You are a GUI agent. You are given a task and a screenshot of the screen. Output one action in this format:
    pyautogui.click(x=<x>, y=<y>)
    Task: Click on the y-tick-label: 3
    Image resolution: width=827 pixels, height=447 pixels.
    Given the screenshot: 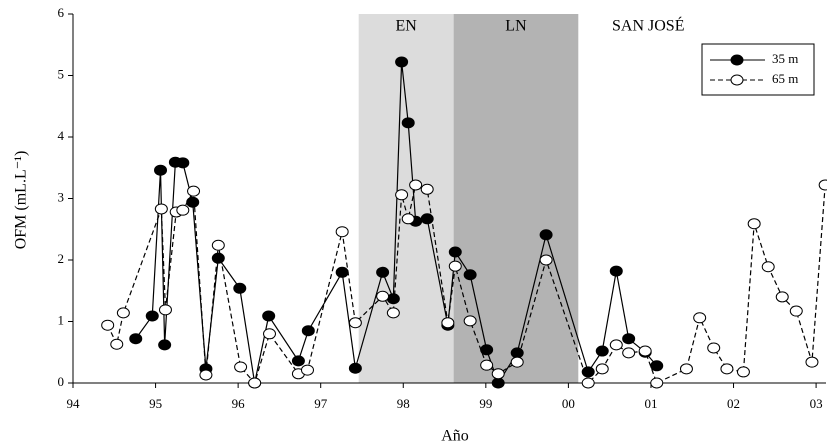 What is the action you would take?
    pyautogui.click(x=61, y=196)
    